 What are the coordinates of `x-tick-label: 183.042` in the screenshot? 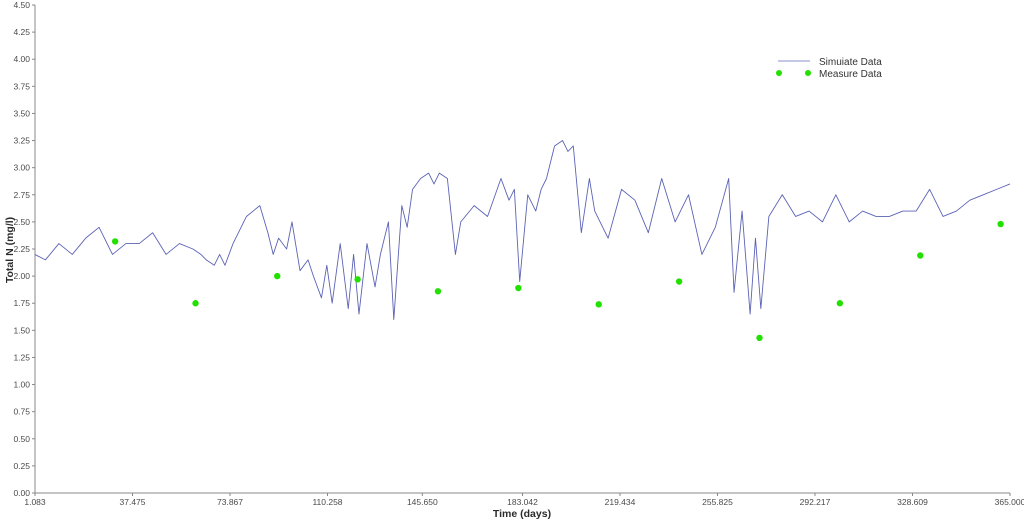 It's located at (522, 502).